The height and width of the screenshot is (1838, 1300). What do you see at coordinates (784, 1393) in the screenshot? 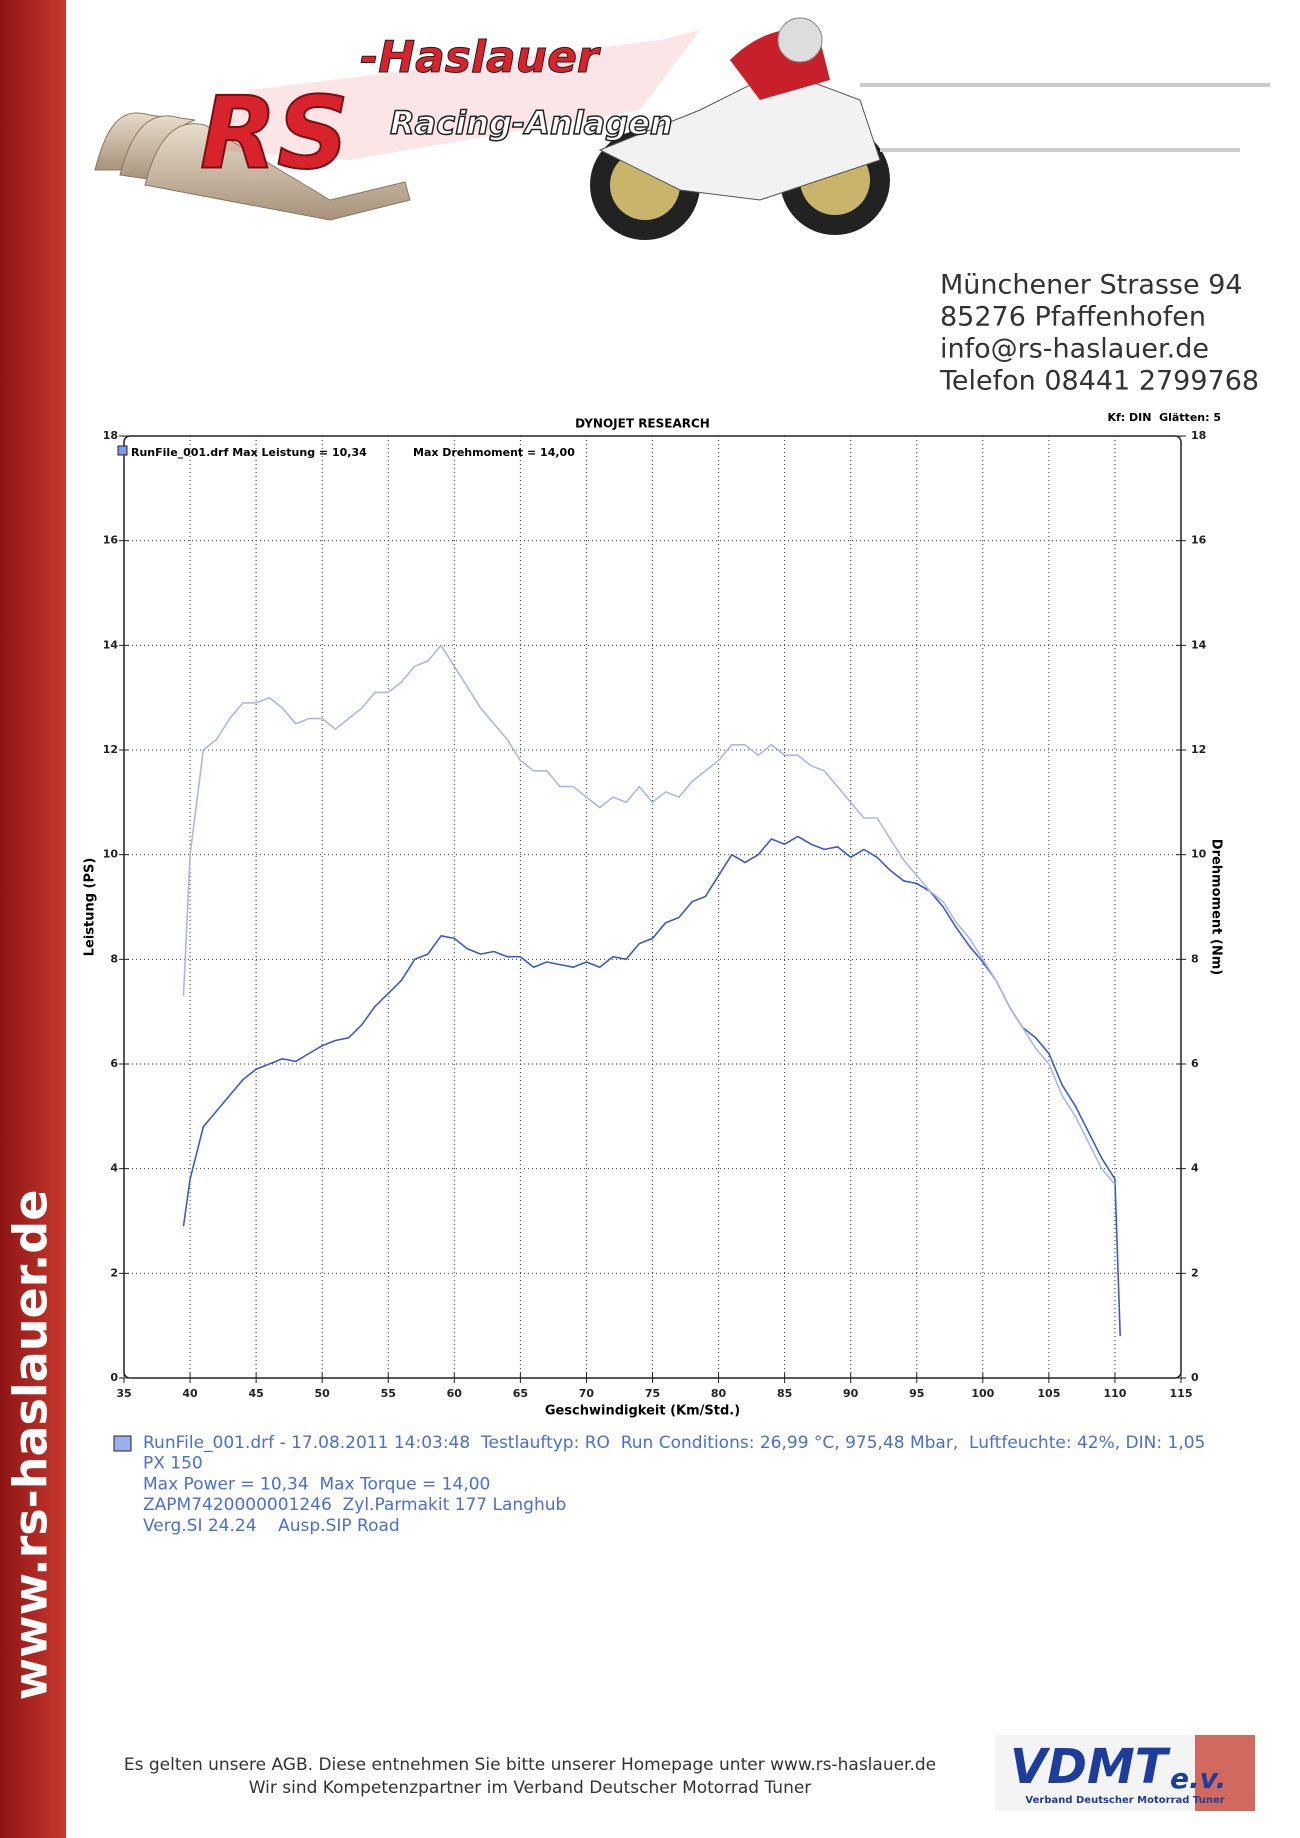
I see `x-tick-label: 85` at bounding box center [784, 1393].